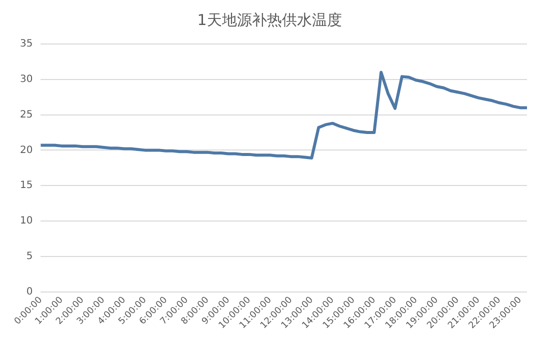  What do you see at coordinates (269, 19) in the screenshot?
I see `chart-title: 1天地源补热供水温度` at bounding box center [269, 19].